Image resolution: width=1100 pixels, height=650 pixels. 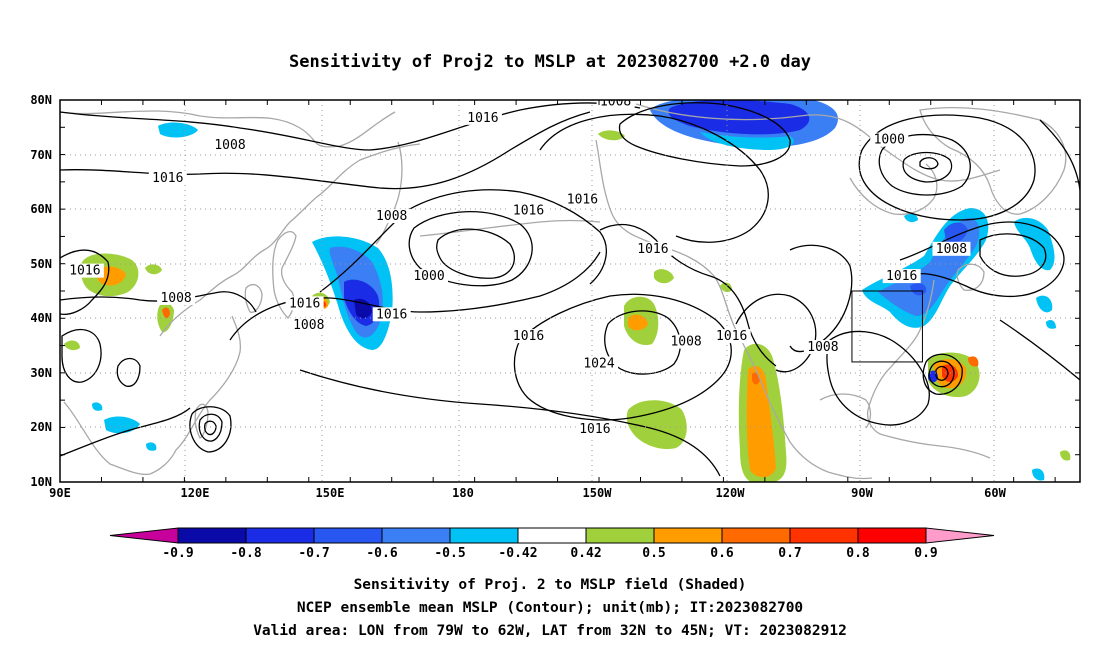 What do you see at coordinates (201, 421) in the screenshot?
I see `coast-philippines` at bounding box center [201, 421].